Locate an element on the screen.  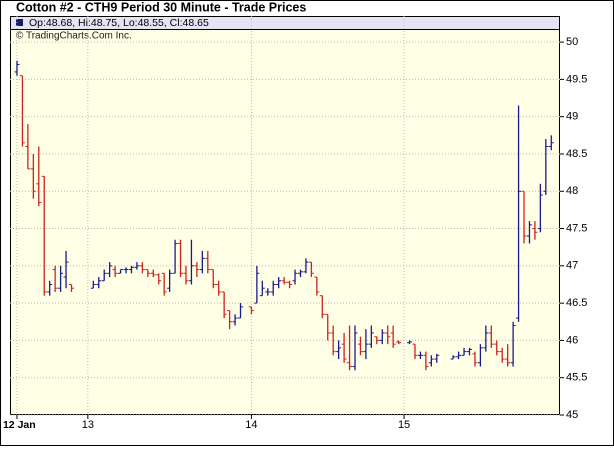
watermark: © TradingCharts.Com Inc. is located at coordinates (74, 36).